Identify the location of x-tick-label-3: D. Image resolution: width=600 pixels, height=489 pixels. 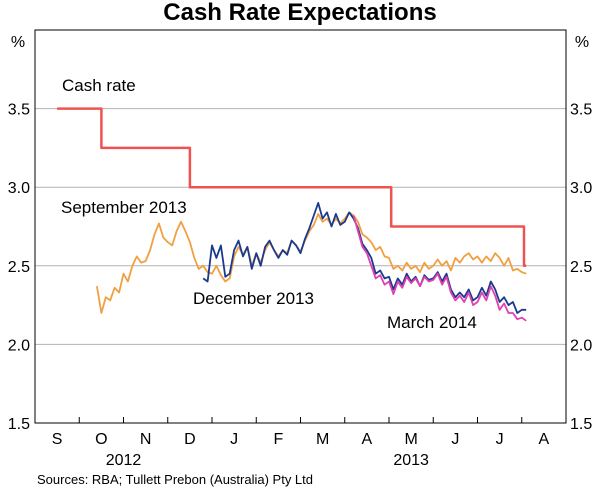
(190, 439).